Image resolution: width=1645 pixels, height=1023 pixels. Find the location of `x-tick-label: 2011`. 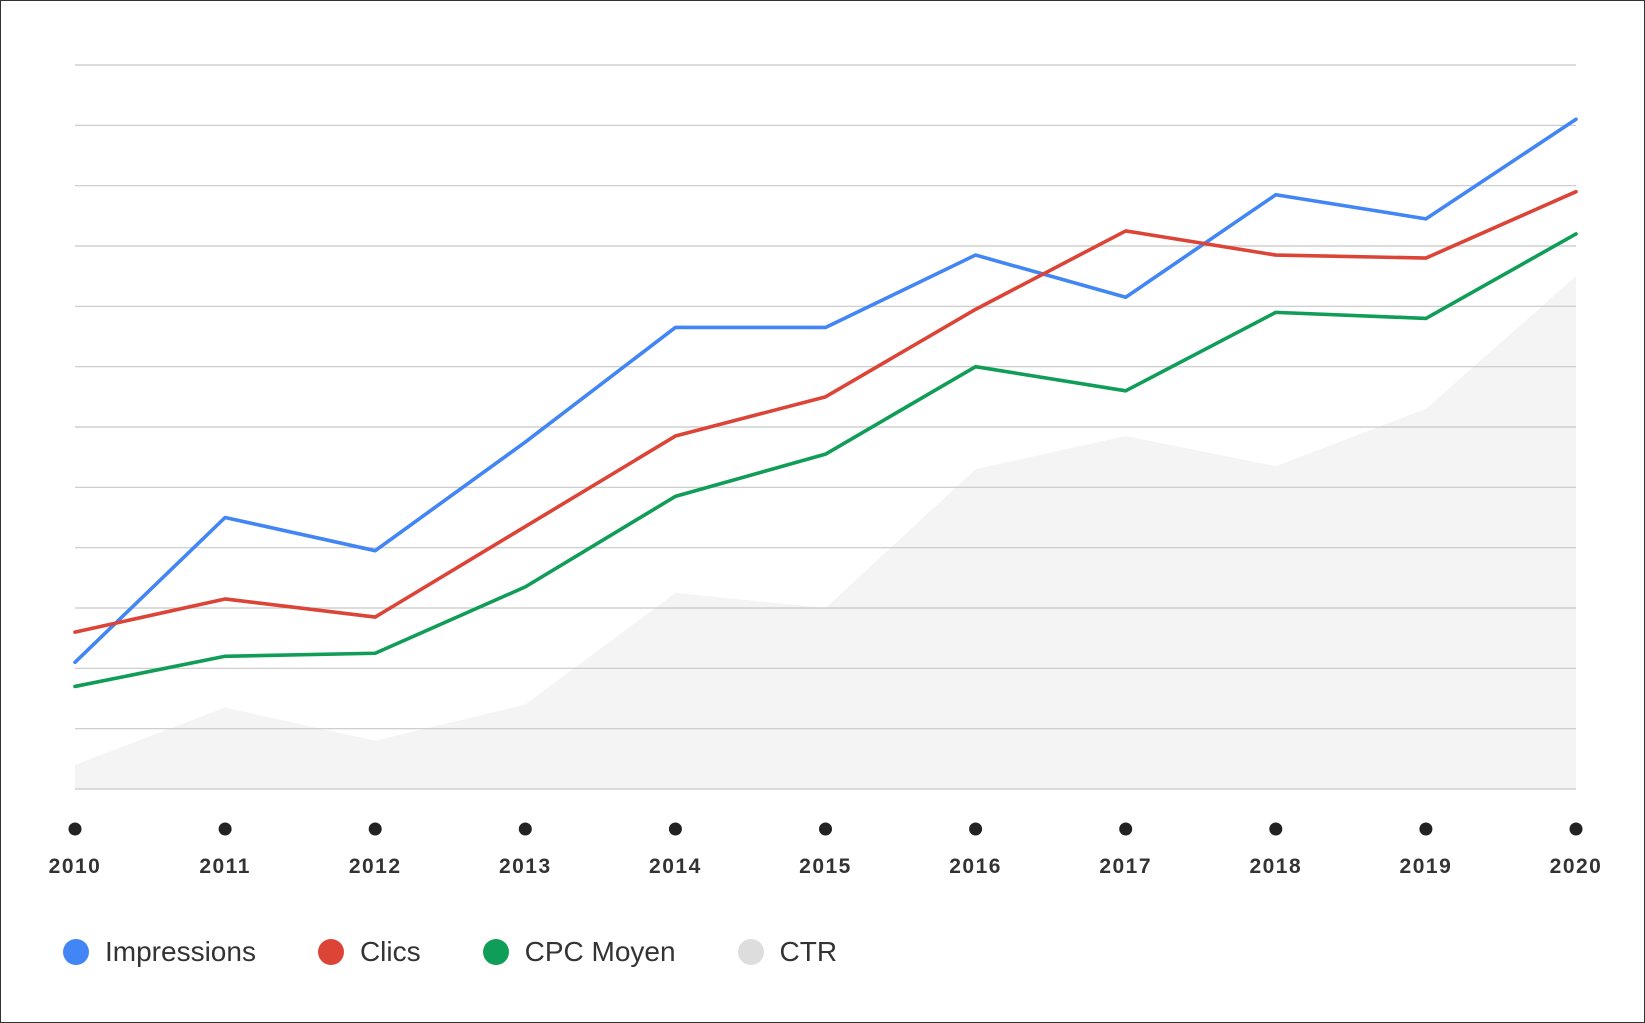

x-tick-label: 2011 is located at coordinates (225, 866).